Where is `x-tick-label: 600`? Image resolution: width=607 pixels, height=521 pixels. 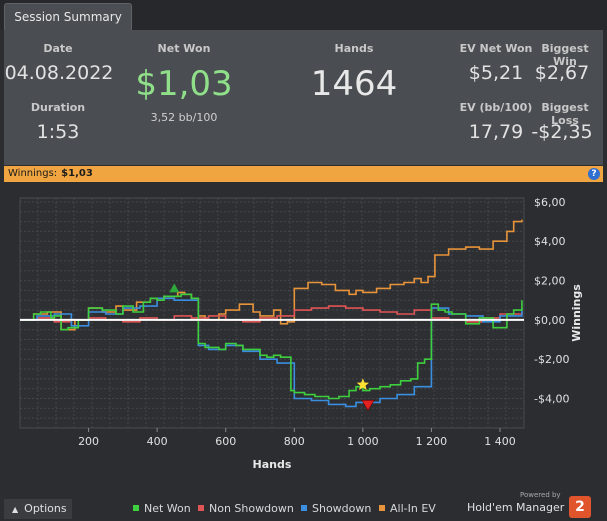
x-tick-label: 600 is located at coordinates (225, 441).